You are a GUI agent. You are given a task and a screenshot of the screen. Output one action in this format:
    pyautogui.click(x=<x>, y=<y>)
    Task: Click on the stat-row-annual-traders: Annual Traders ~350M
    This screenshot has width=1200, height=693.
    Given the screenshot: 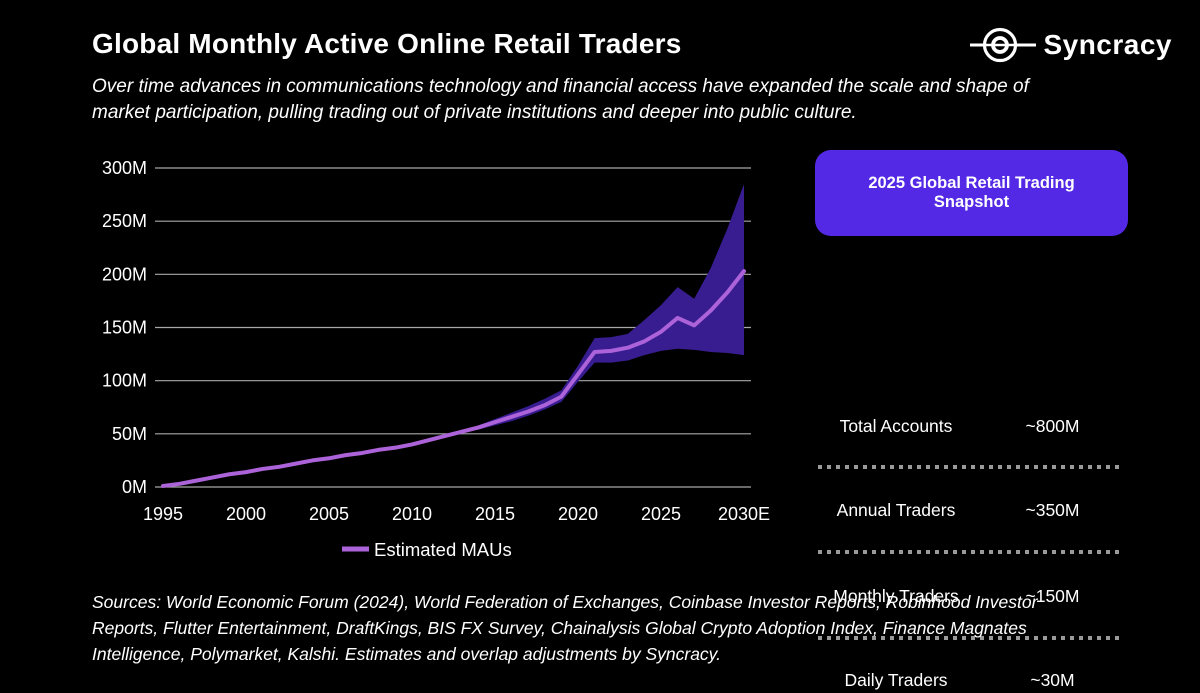 What is the action you would take?
    pyautogui.click(x=971, y=510)
    